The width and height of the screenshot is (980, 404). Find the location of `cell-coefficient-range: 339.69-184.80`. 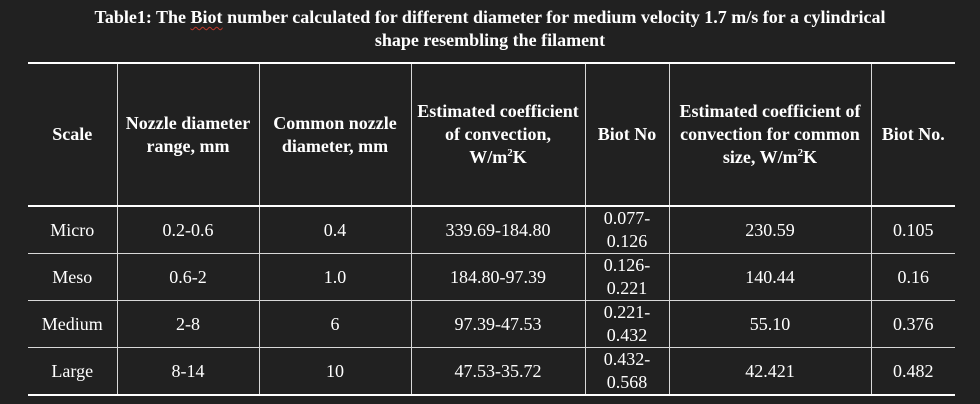

cell-coefficient-range: 339.69-184.80 is located at coordinates (498, 229).